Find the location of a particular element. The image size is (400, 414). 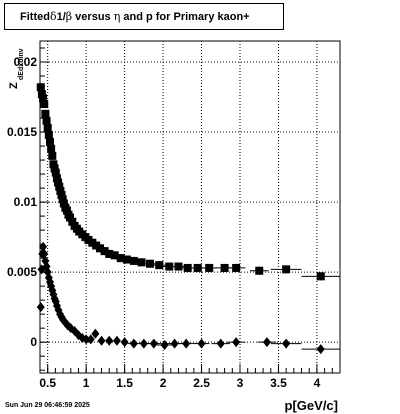

title-text-3: versus is located at coordinates (93, 16).